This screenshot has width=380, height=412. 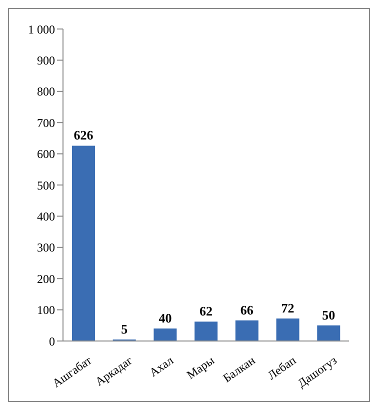 What do you see at coordinates (46, 279) in the screenshot?
I see `y-tick-label: 200` at bounding box center [46, 279].